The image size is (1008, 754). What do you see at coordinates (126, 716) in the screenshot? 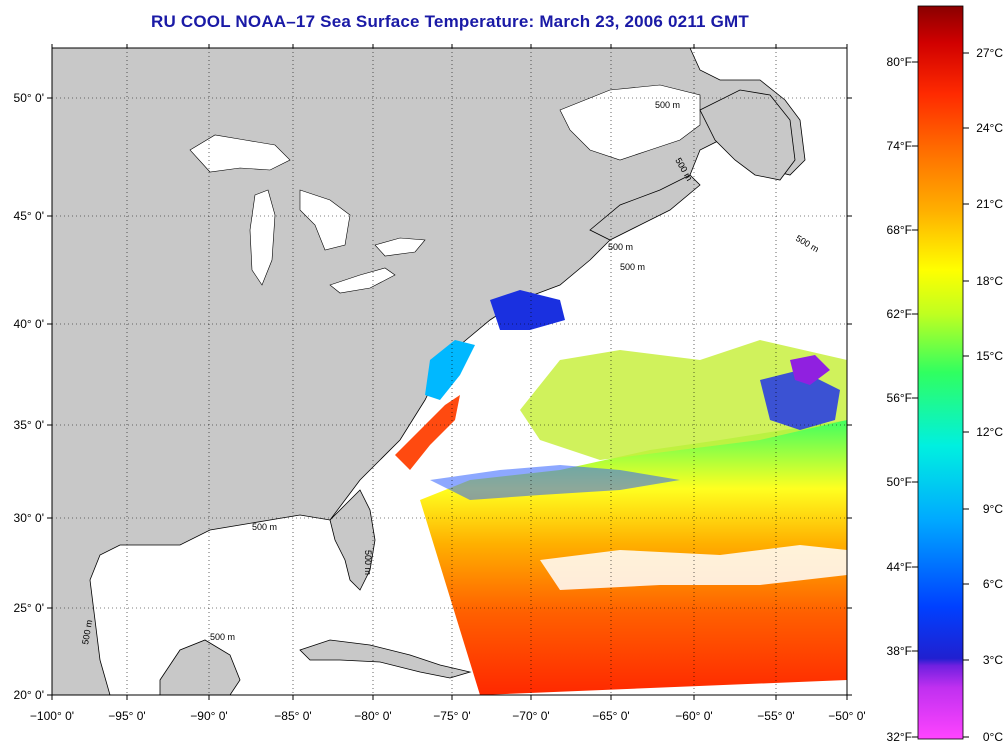
I see `lon-label: −95° 0'` at bounding box center [126, 716].